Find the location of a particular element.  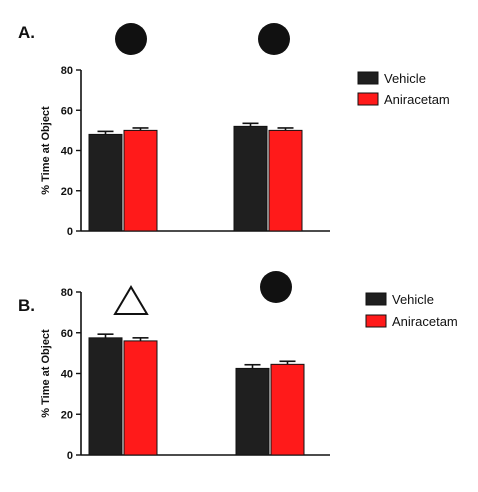

panel-a-legend-label: Vehicle is located at coordinates (405, 78).